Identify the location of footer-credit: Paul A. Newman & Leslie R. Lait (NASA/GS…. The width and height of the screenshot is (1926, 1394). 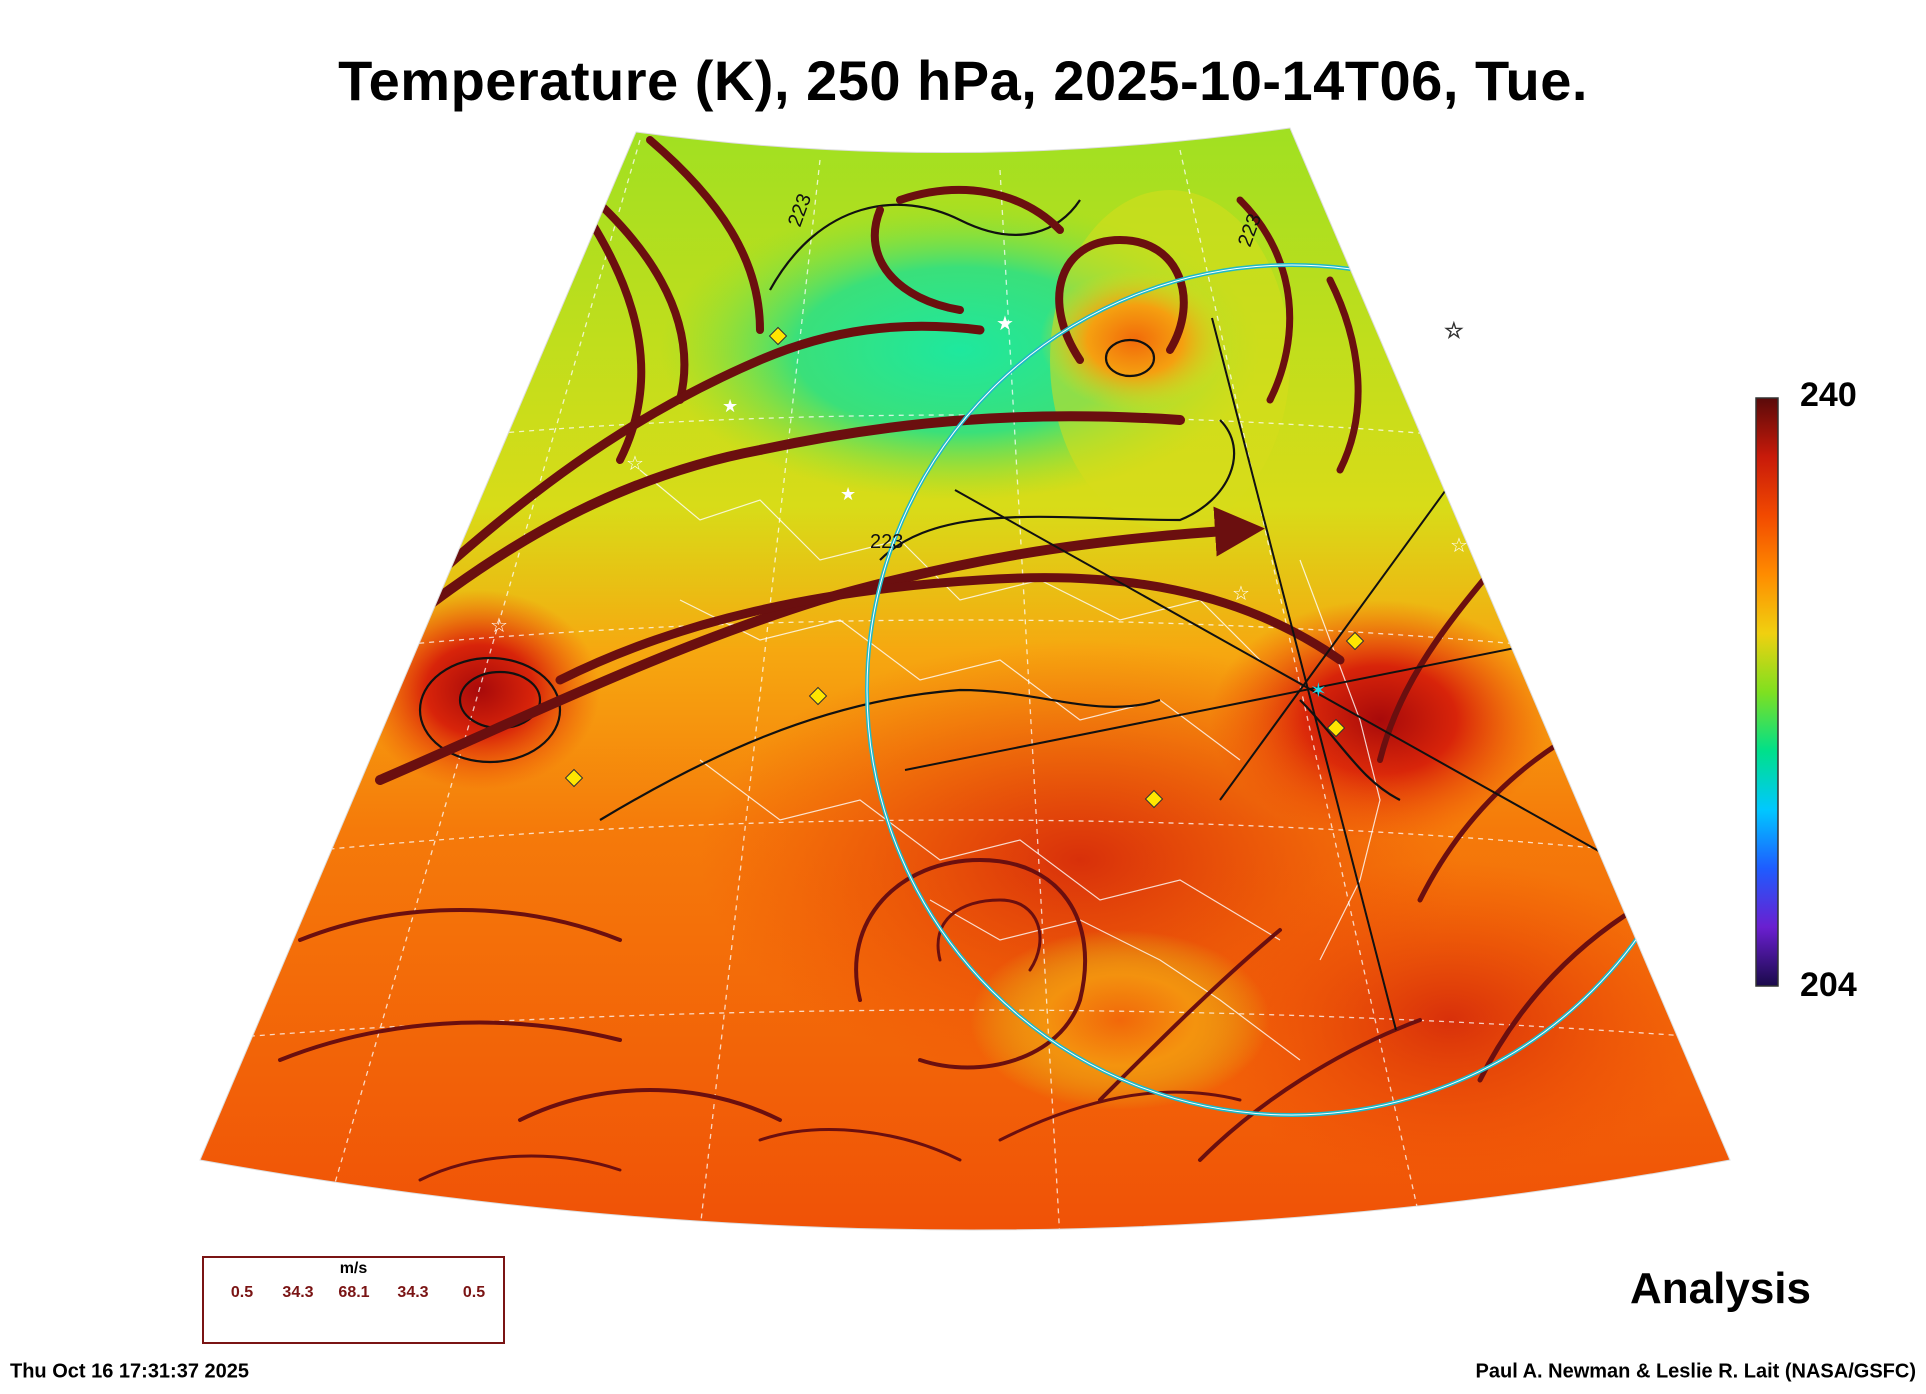
(1695, 1371).